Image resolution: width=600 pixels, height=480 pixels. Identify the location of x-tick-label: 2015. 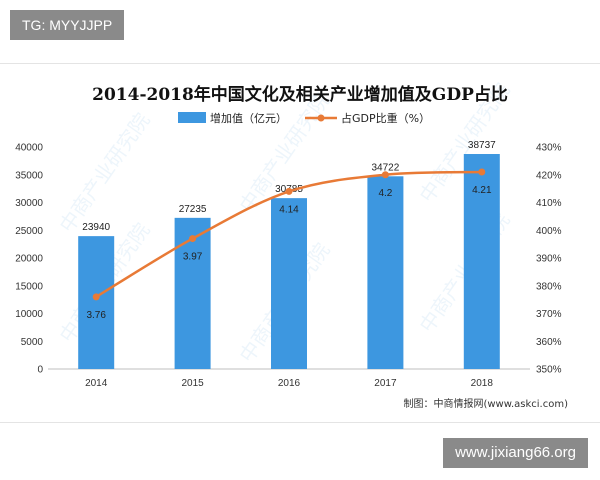
(192, 383).